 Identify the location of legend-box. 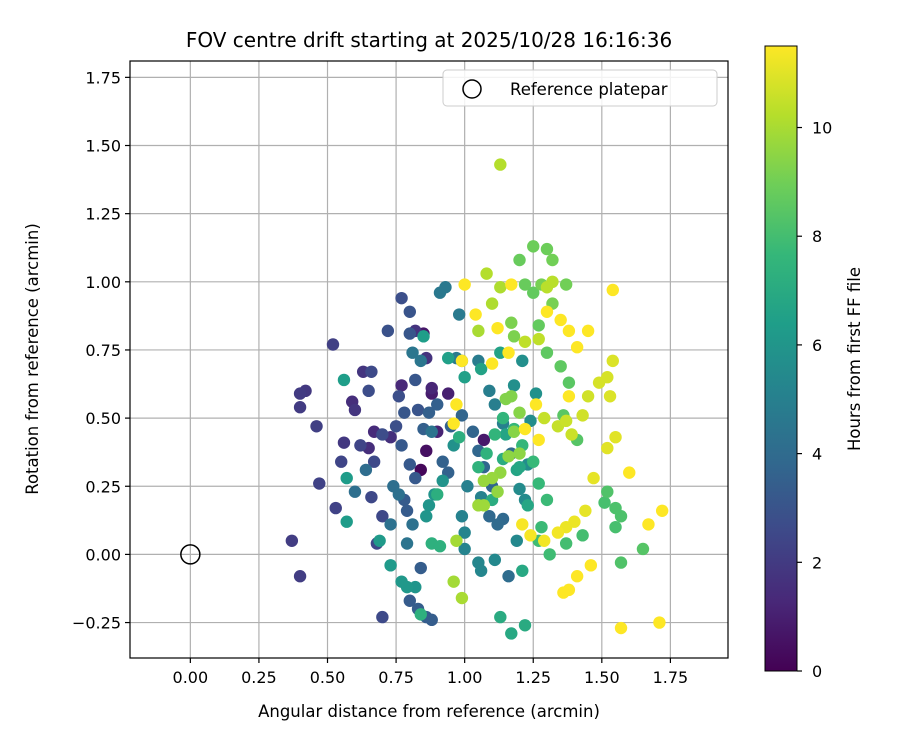
(580, 88).